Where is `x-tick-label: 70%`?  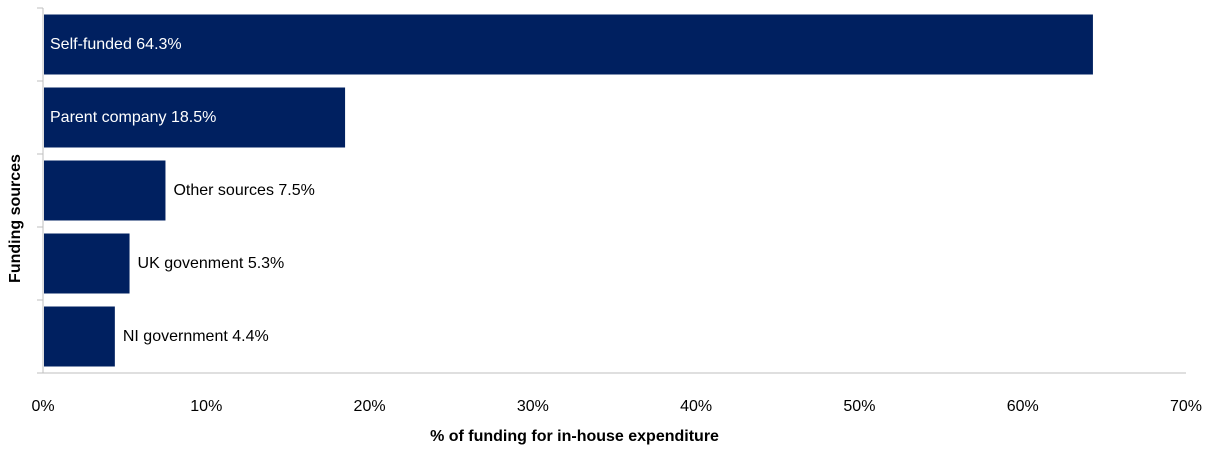
x-tick-label: 70% is located at coordinates (1186, 406).